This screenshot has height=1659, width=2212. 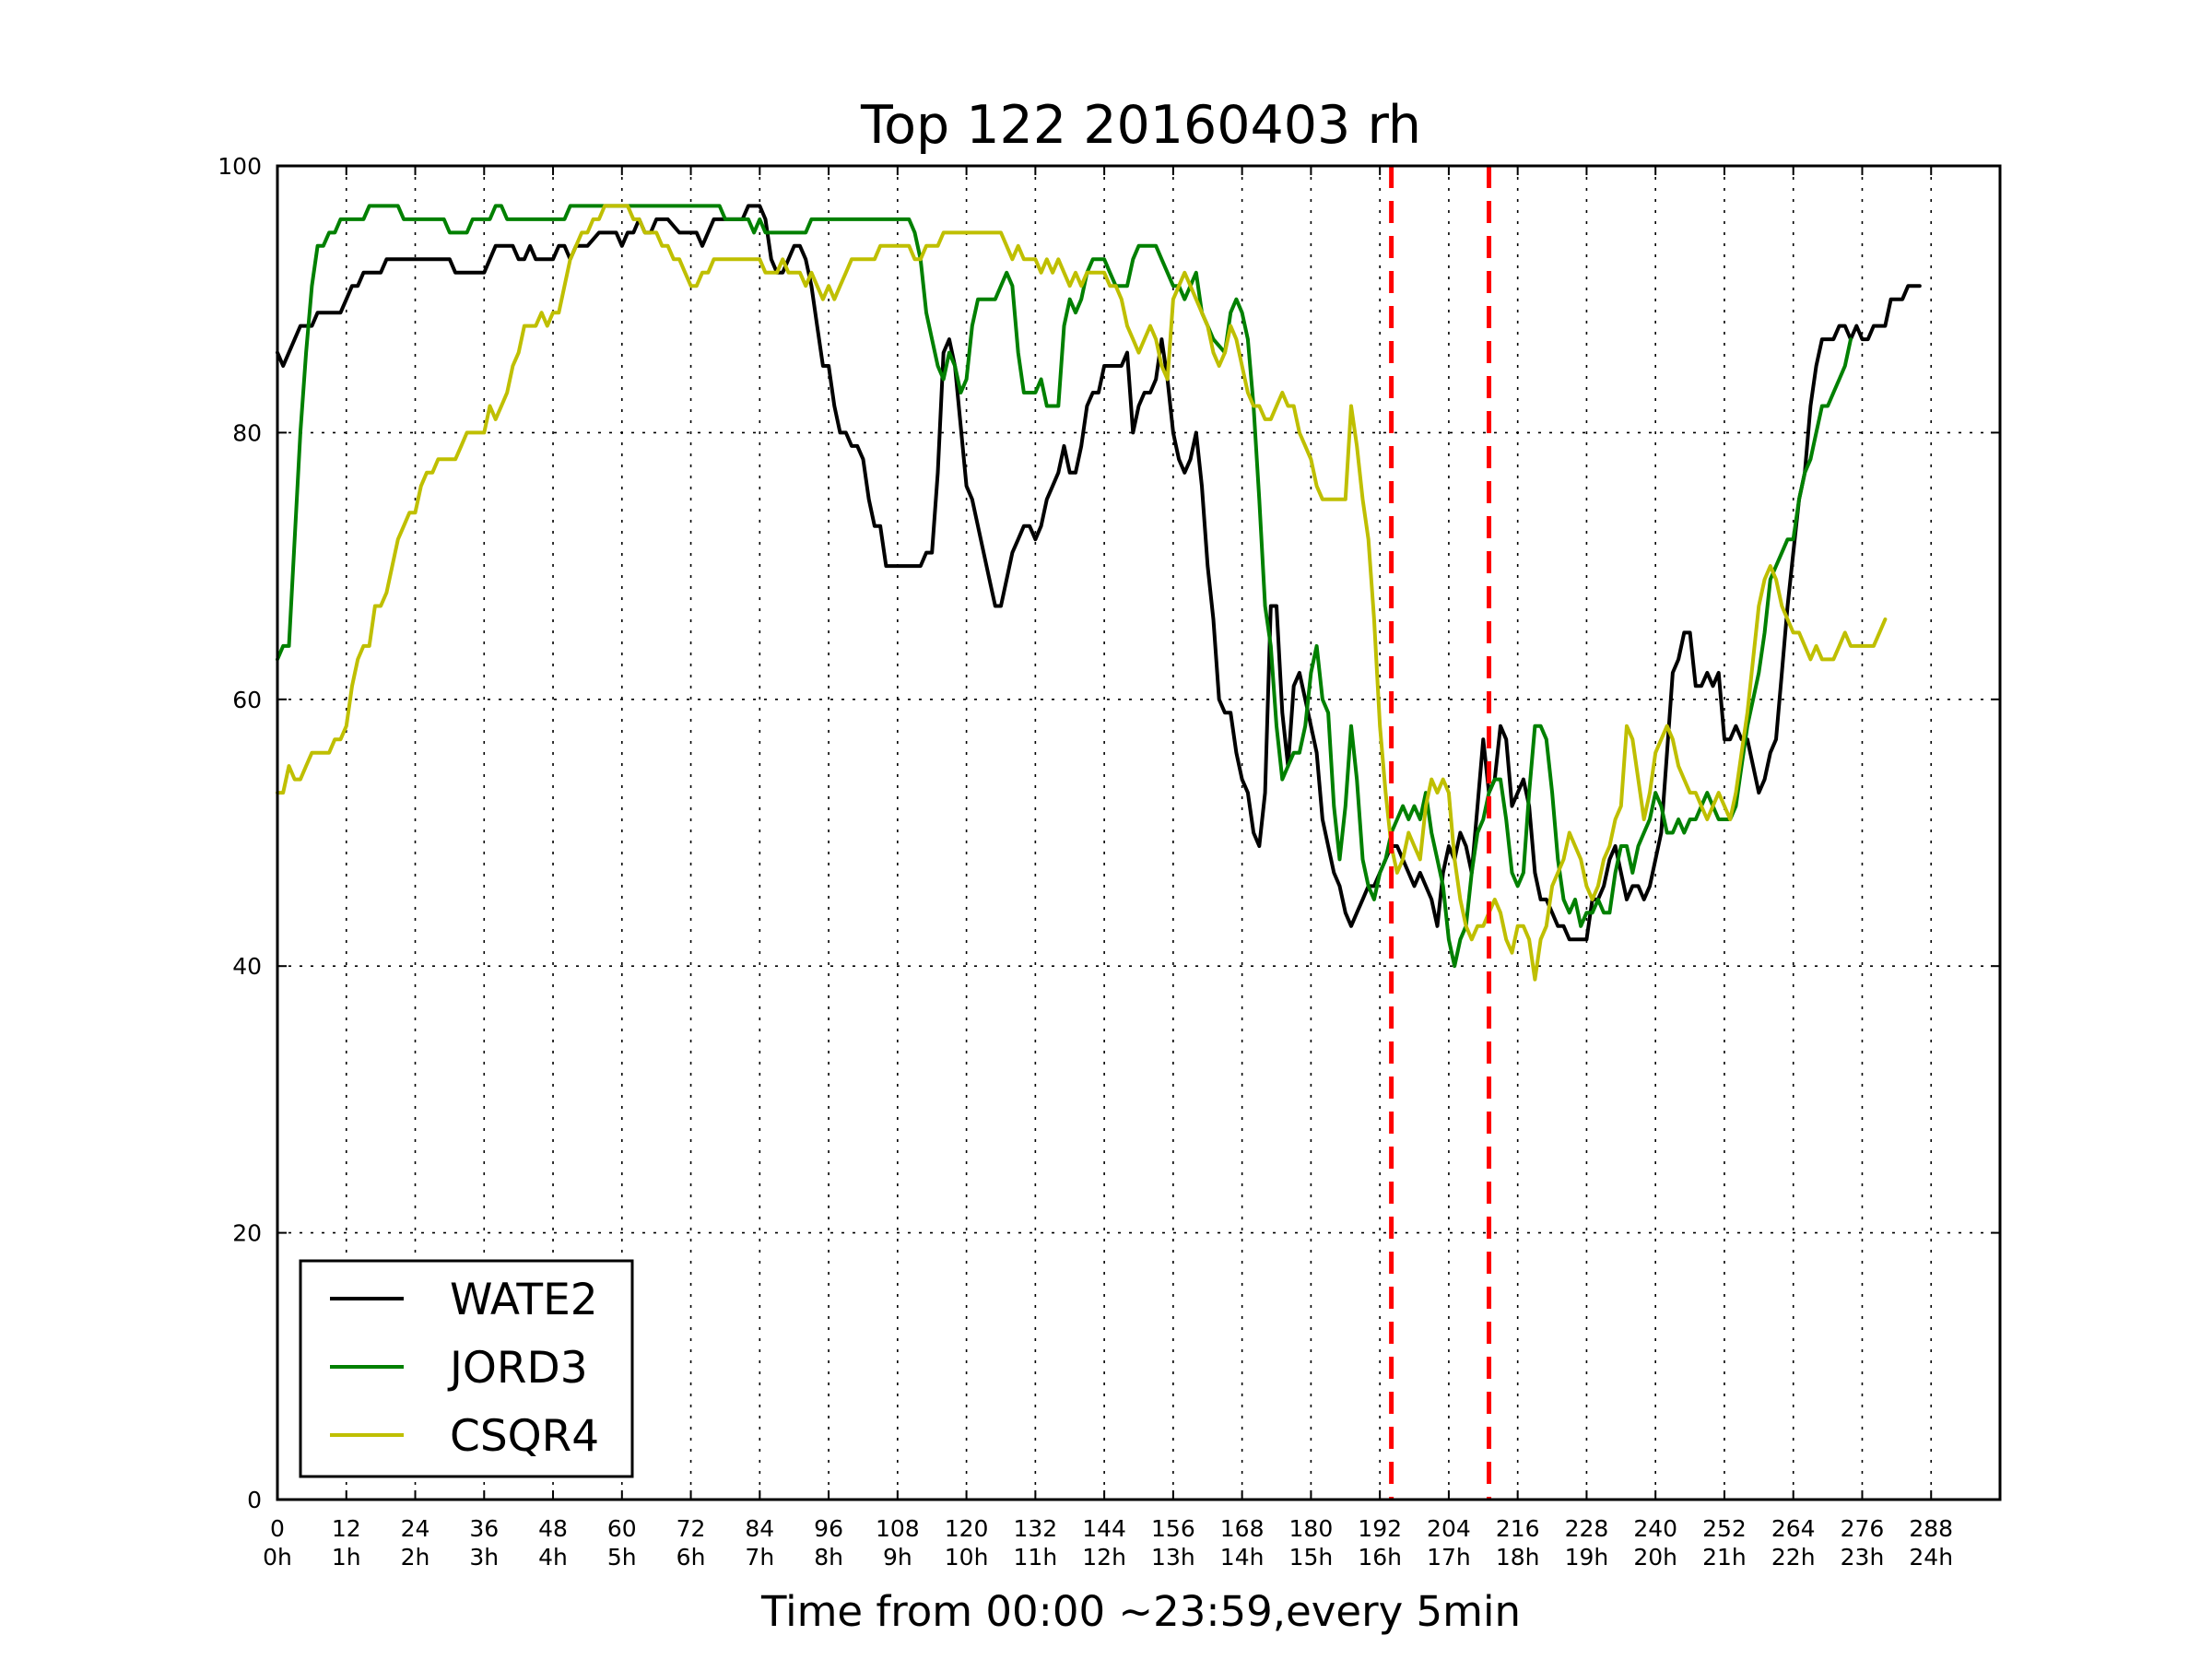 I want to click on x-tick-label-hour: 19h, so click(x=1587, y=1557).